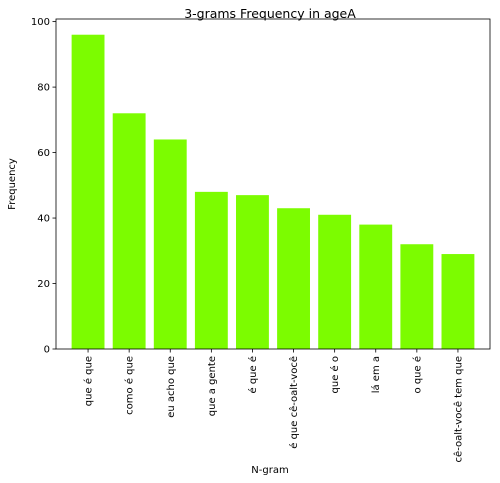  I want to click on x-tick-label-5: é que cê-oalt-você, so click(294, 402).